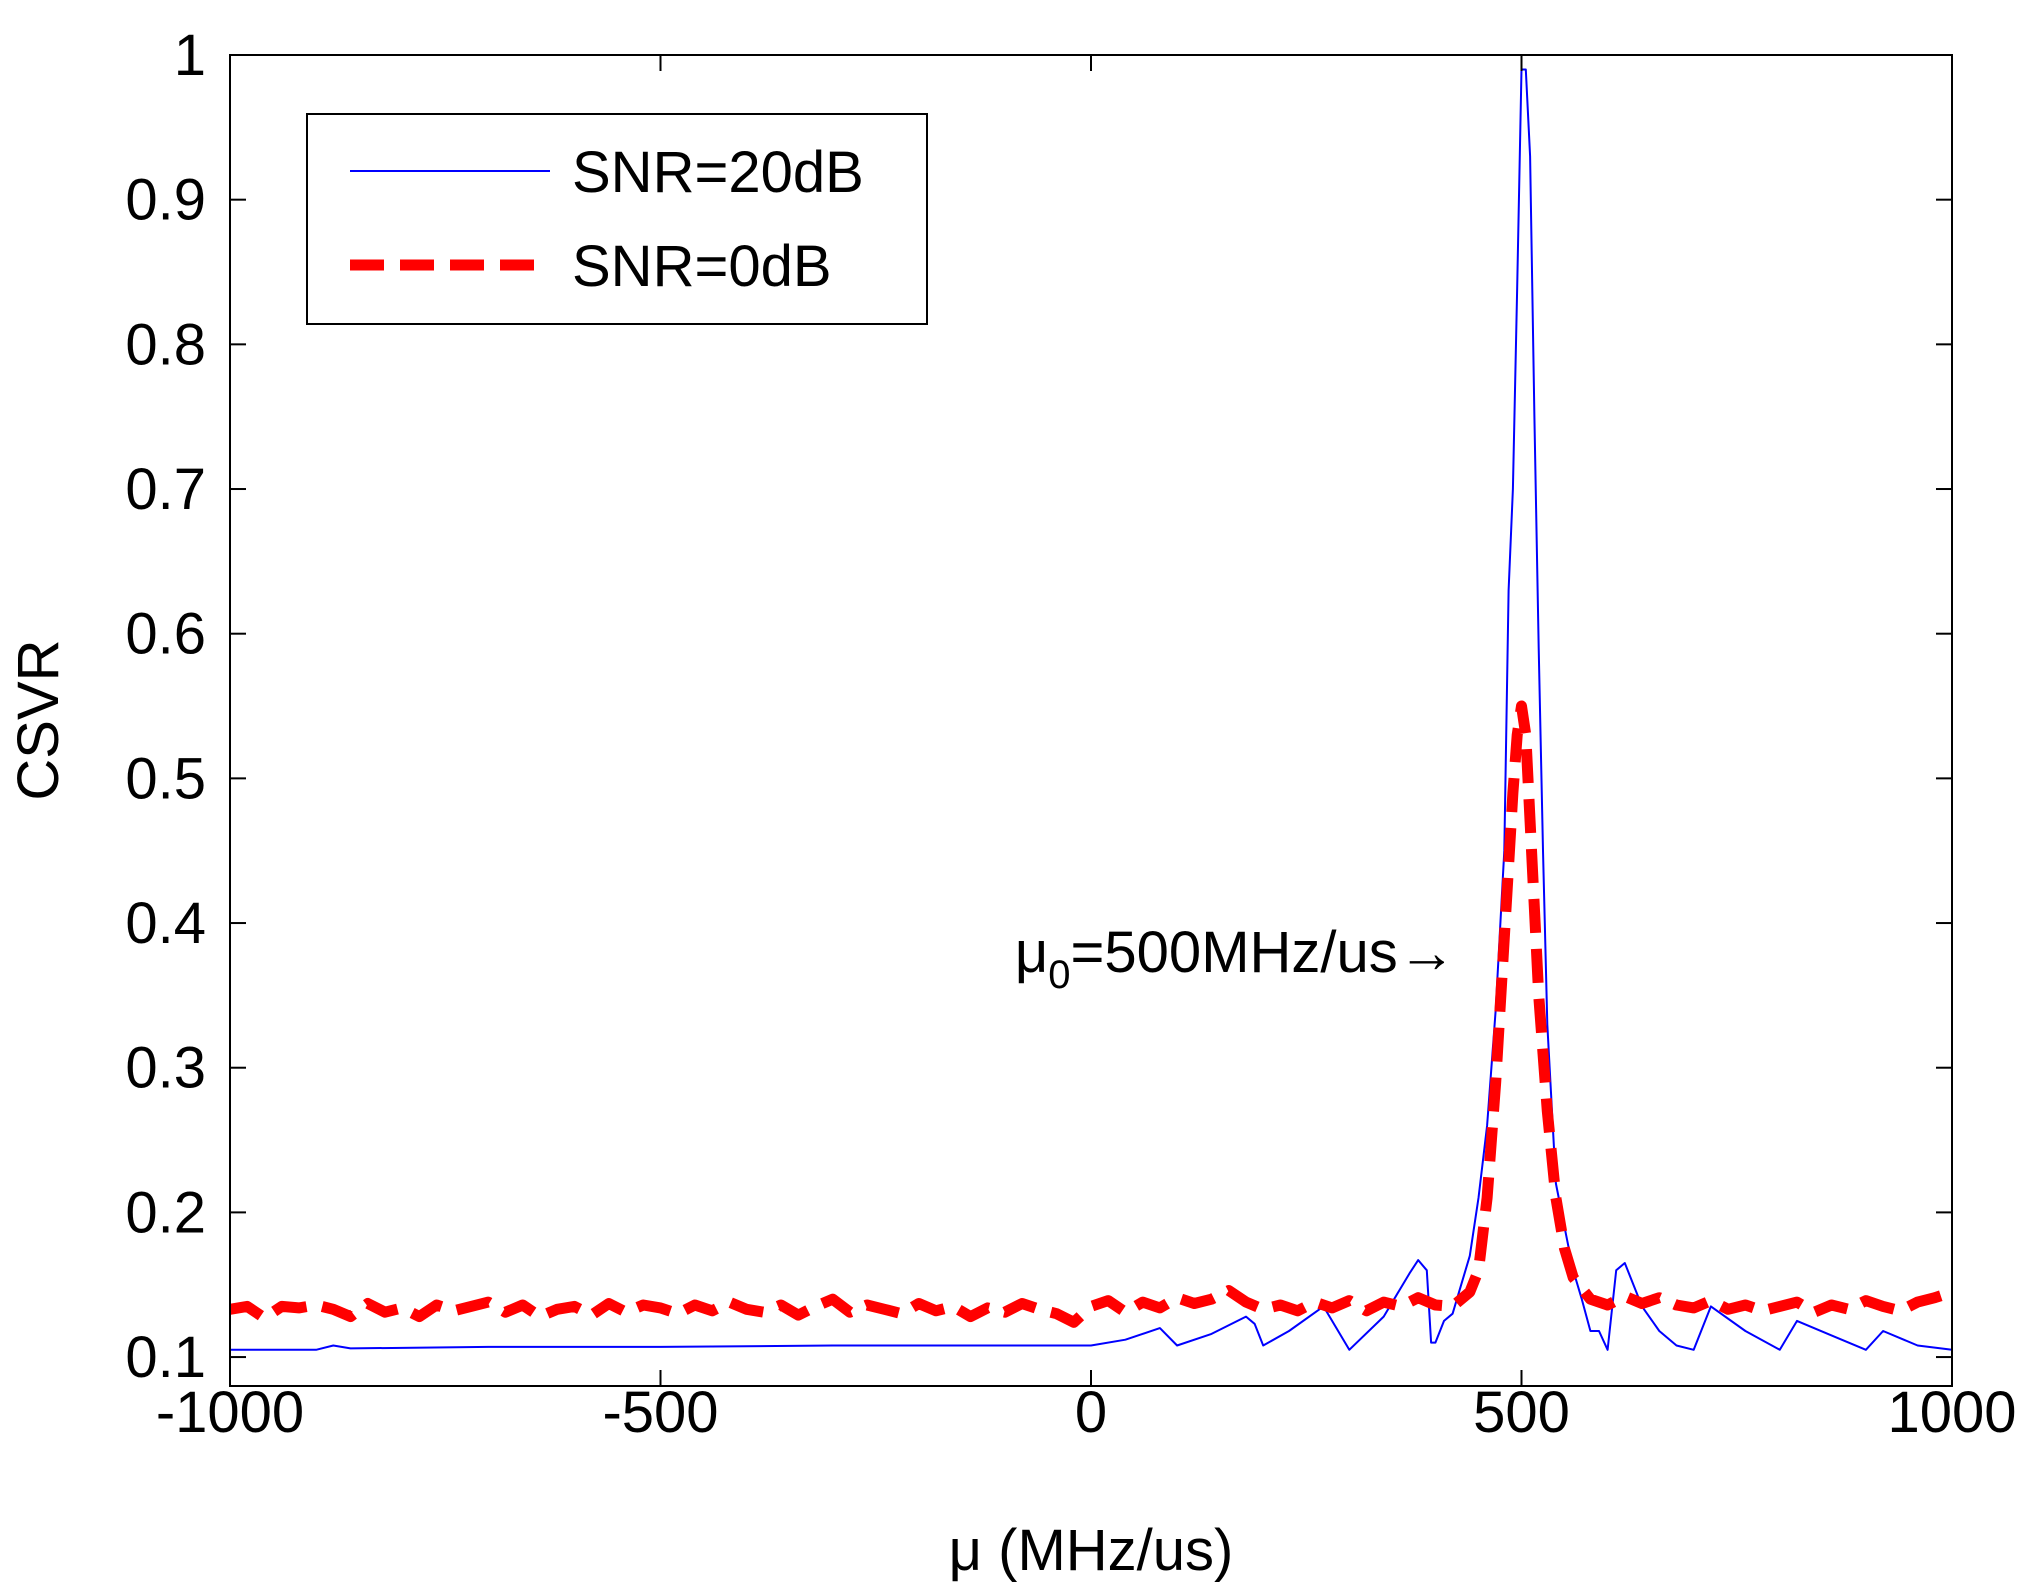 This screenshot has width=2026, height=1583. I want to click on y-tick-label: 0.9, so click(165, 200).